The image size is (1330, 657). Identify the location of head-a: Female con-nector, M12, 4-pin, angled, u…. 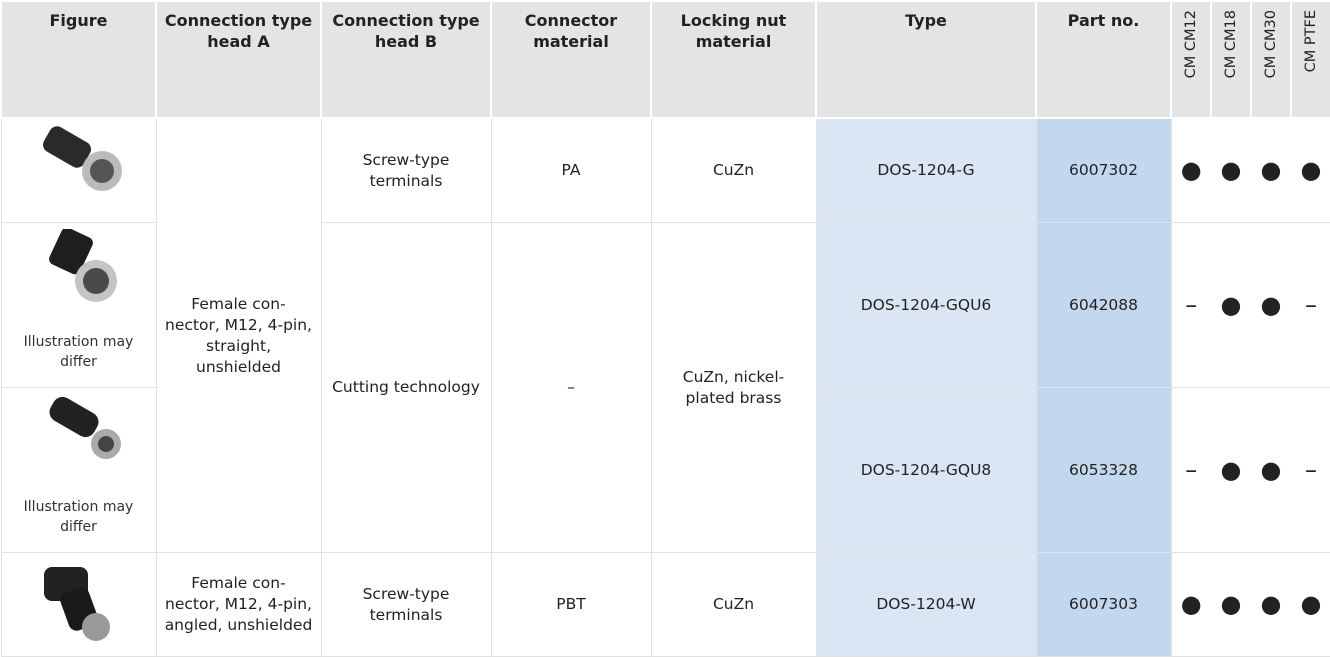
(238, 604).